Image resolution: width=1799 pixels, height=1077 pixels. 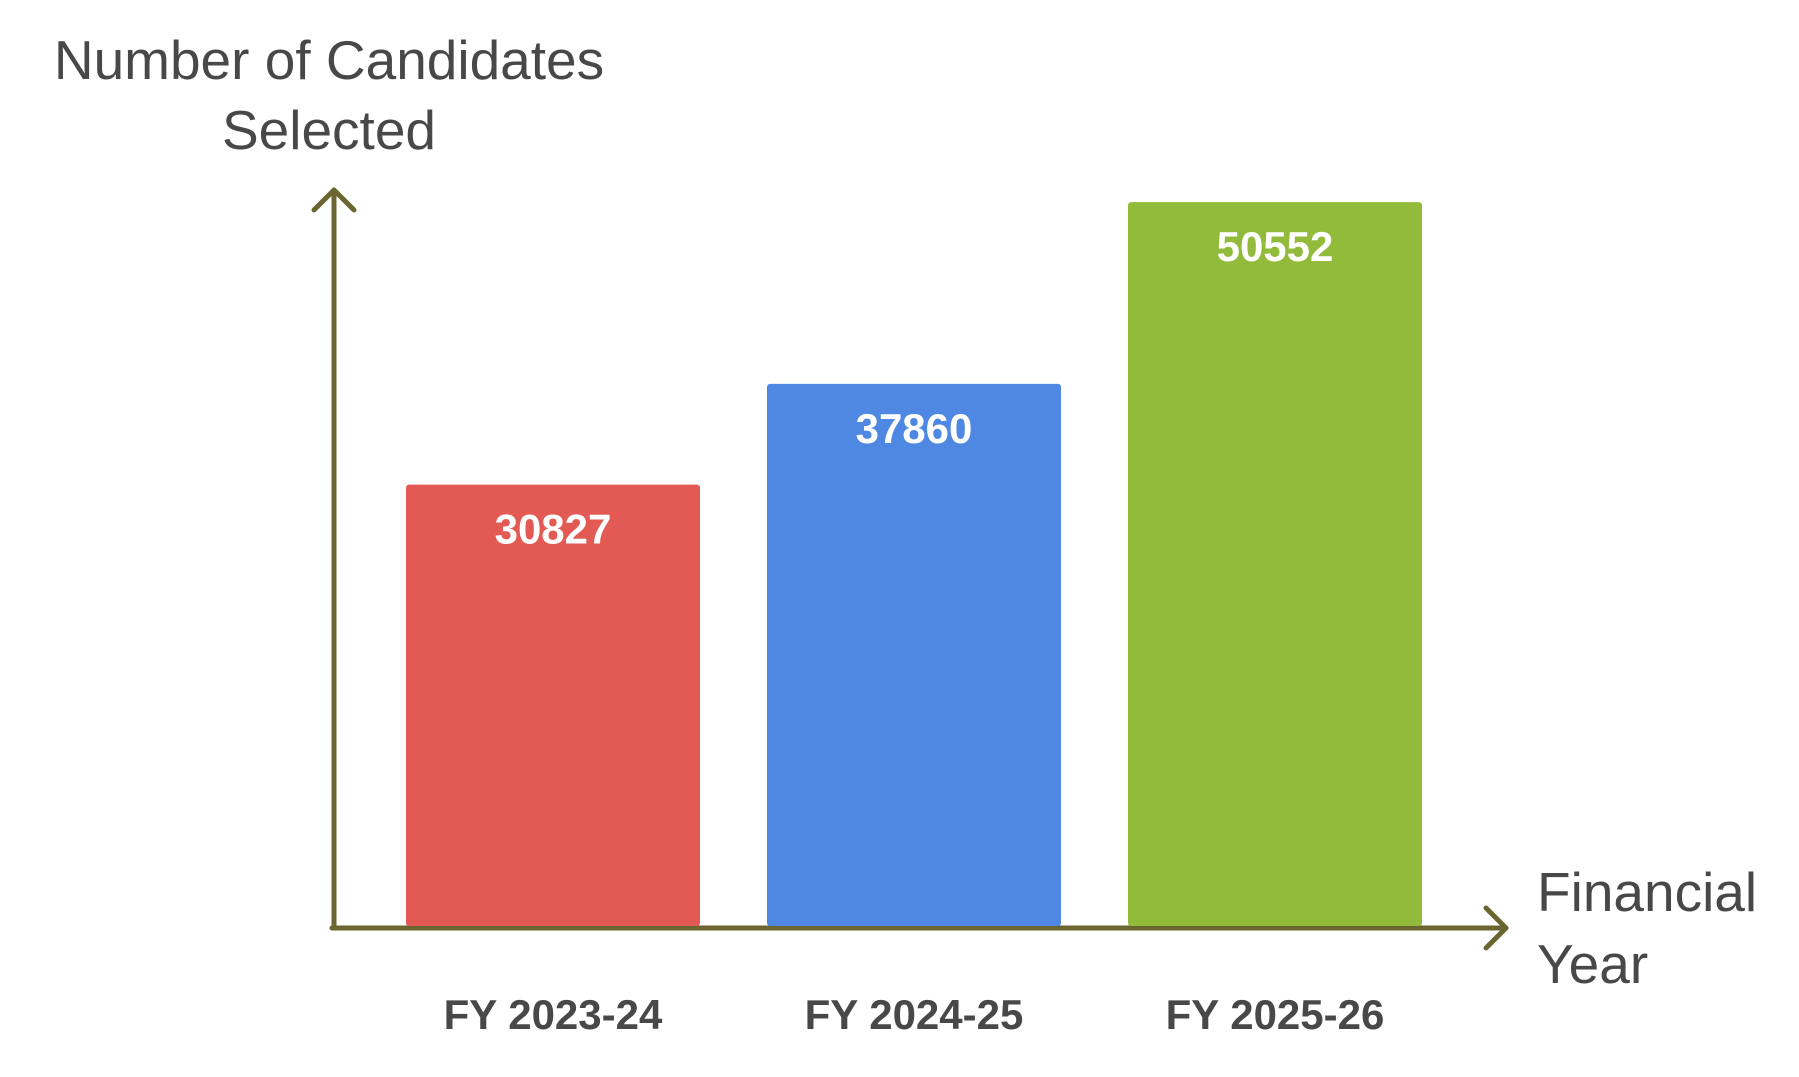 I want to click on x-tick-label: FY 2024-25, so click(x=914, y=1014).